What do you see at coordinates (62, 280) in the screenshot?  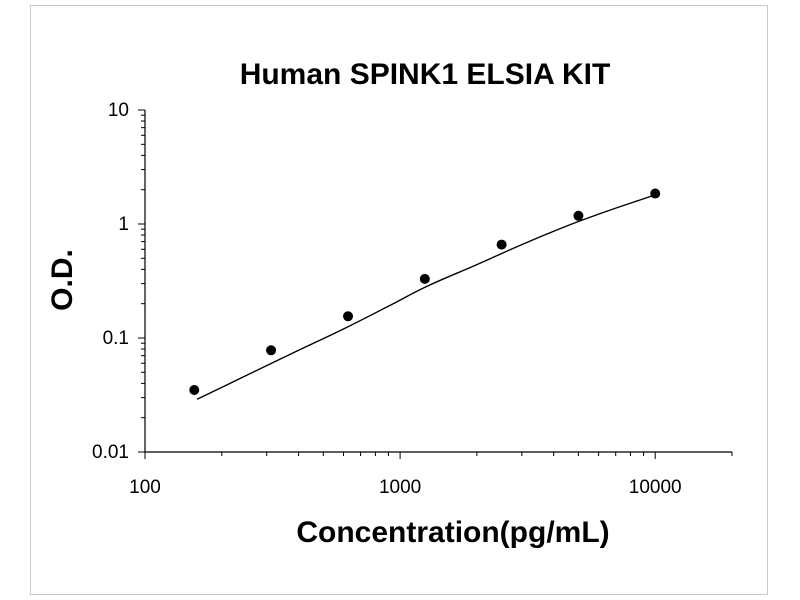 I see `y-axis-label: O.D.` at bounding box center [62, 280].